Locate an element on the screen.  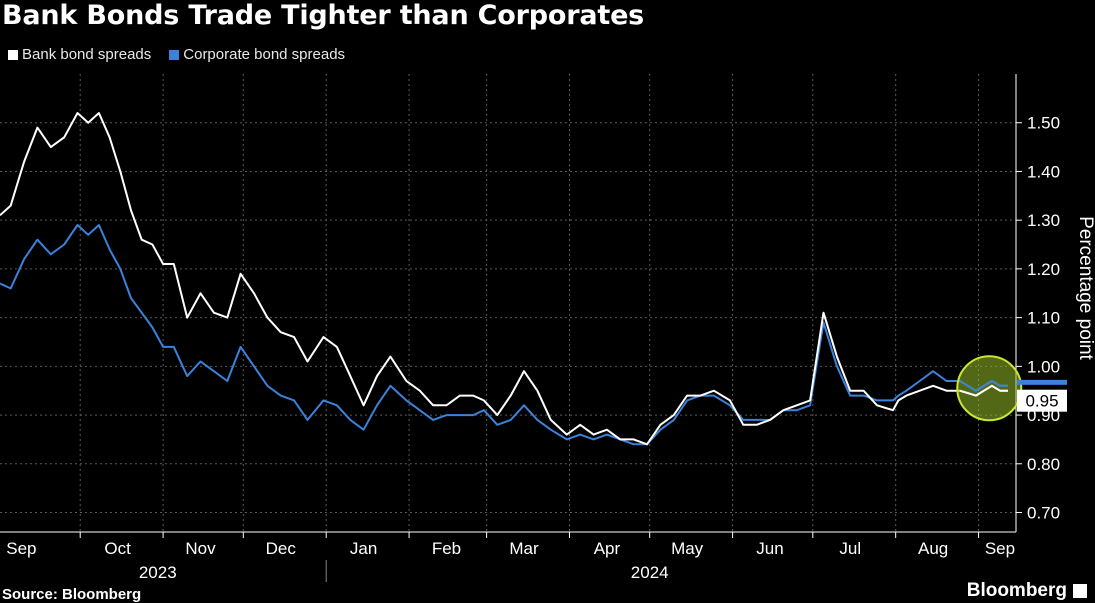
x-month-label-11: Aug is located at coordinates (933, 548).